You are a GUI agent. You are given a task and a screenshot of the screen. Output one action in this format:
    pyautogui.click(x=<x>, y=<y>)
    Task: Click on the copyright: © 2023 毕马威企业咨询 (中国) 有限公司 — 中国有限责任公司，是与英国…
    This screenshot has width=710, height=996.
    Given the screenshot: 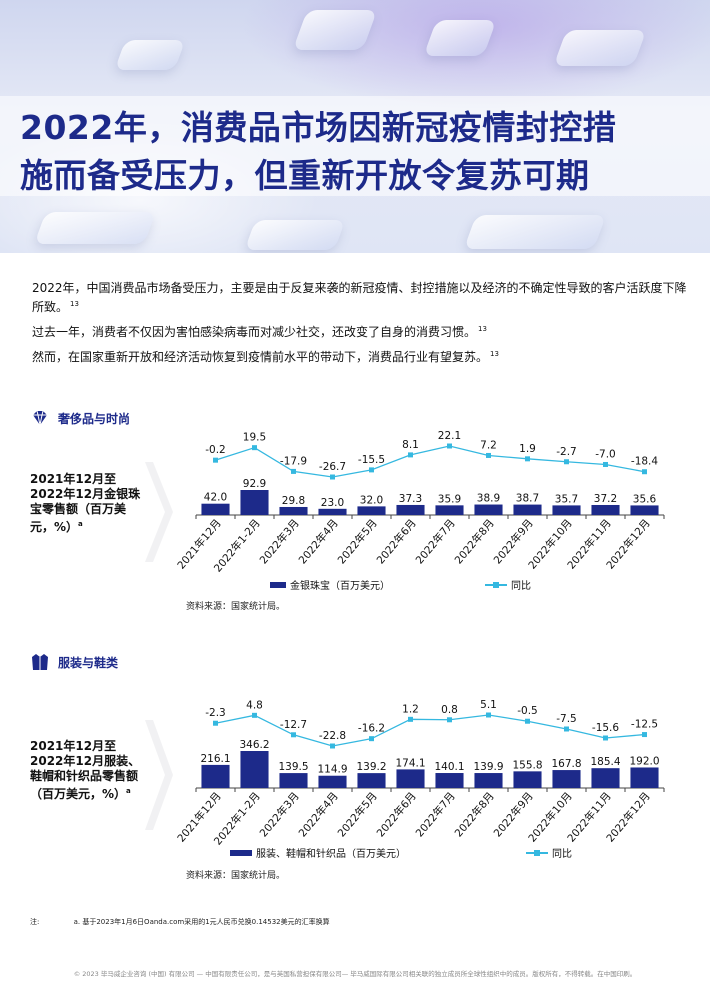 What is the action you would take?
    pyautogui.click(x=355, y=974)
    